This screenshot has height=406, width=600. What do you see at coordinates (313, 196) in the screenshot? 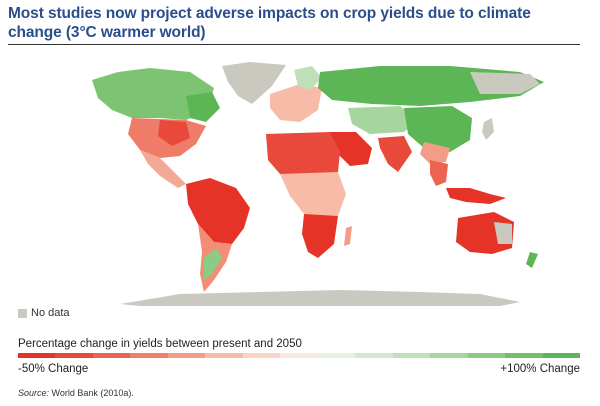
I see `africa-central` at bounding box center [313, 196].